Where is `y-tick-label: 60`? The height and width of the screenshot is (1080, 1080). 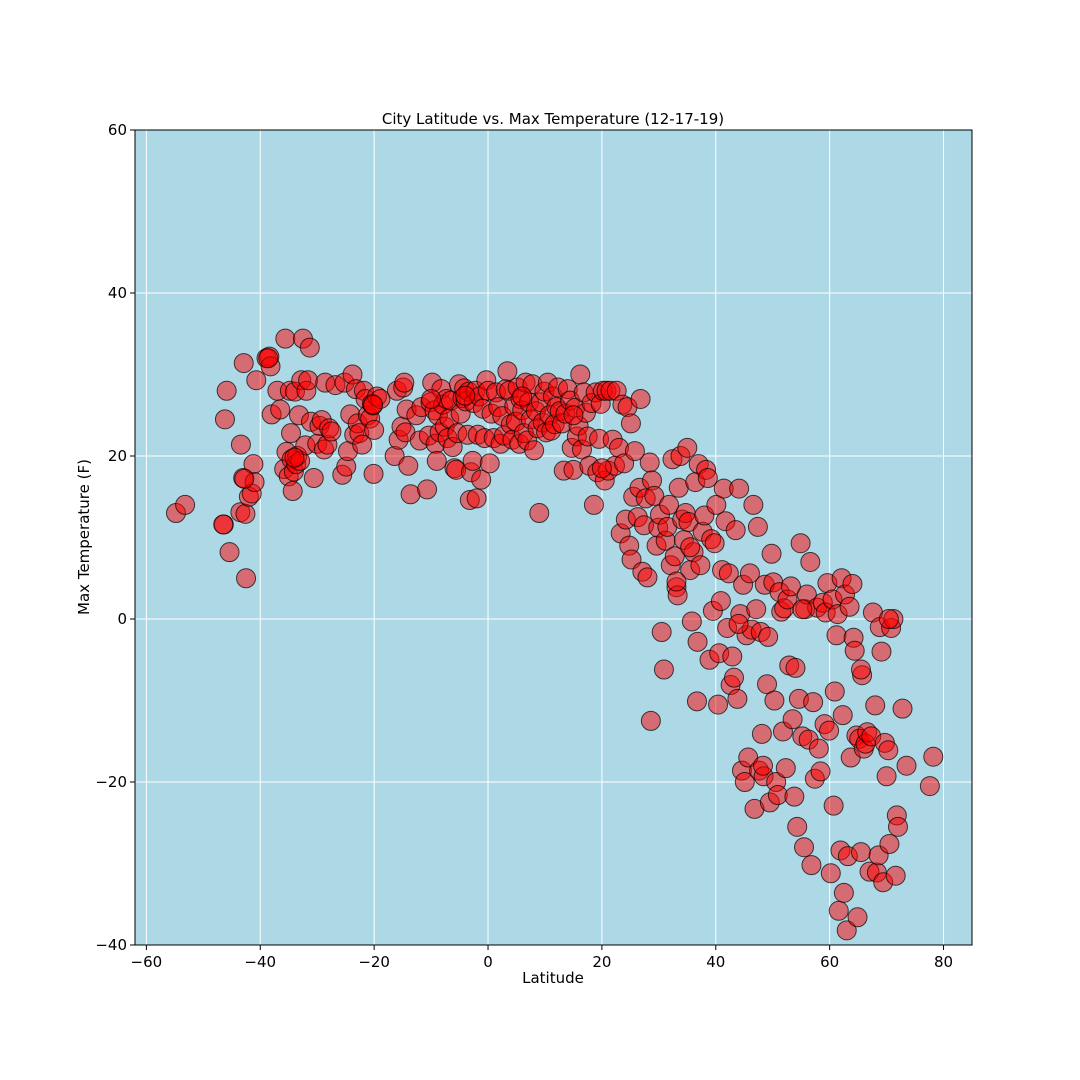 y-tick-label: 60 is located at coordinates (117, 130).